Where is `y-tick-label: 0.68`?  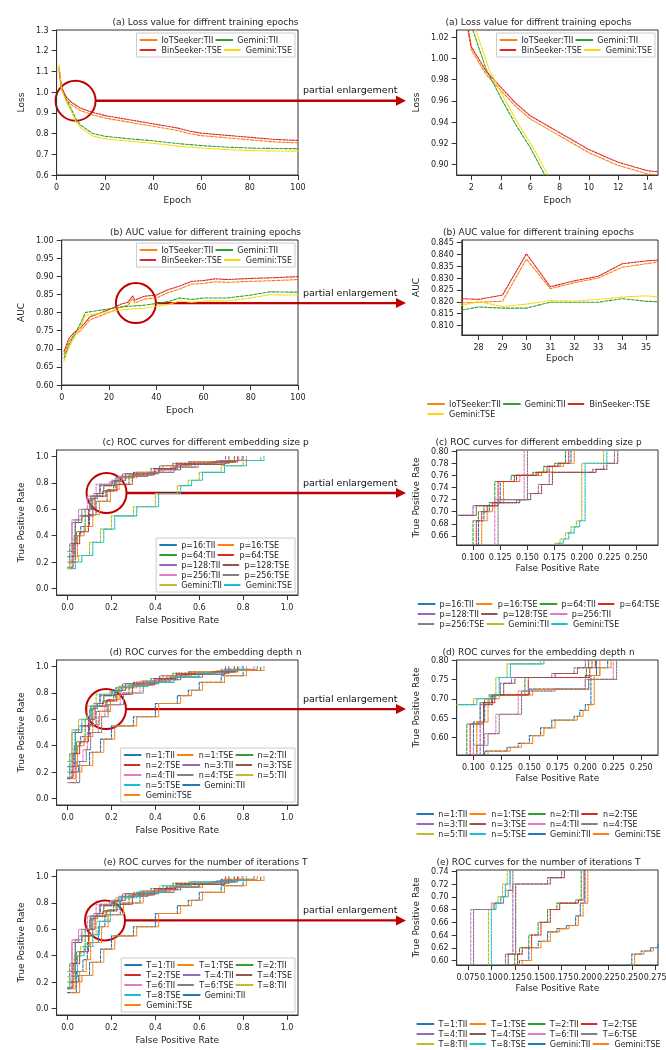 y-tick-label: 0.68 is located at coordinates (439, 910).